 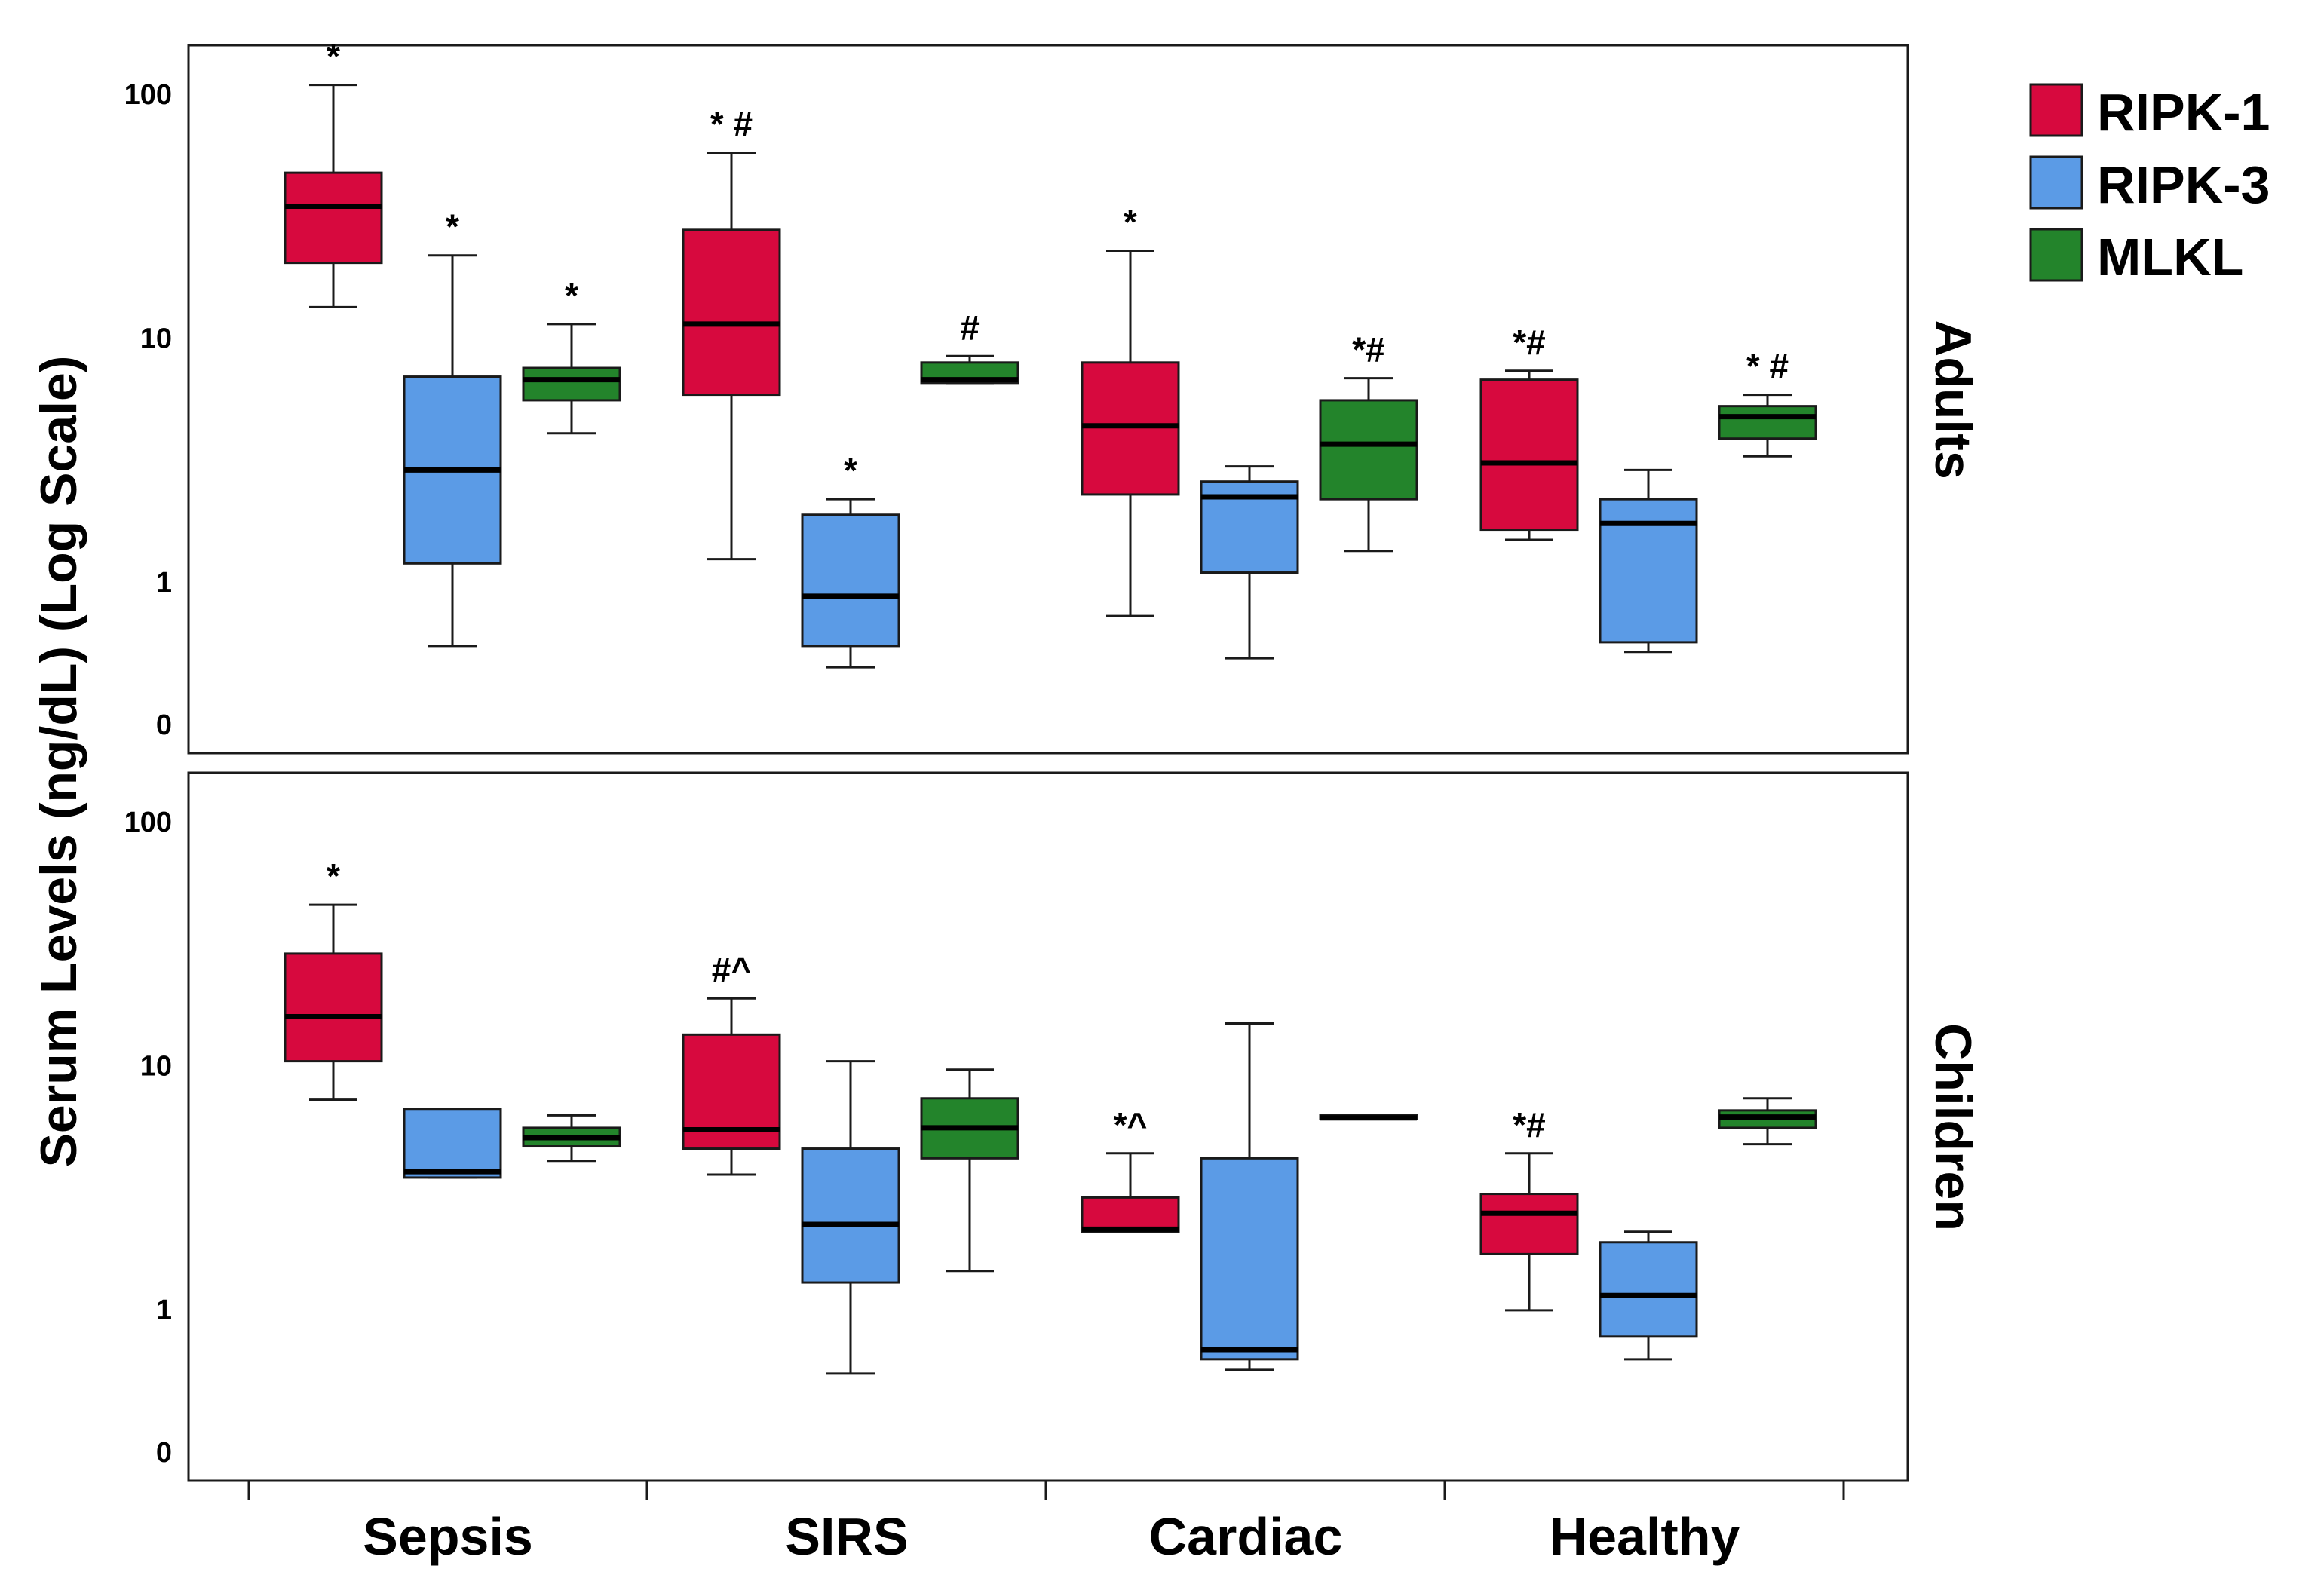 I want to click on box-adults-sirs-mlkl: #, so click(x=969, y=346).